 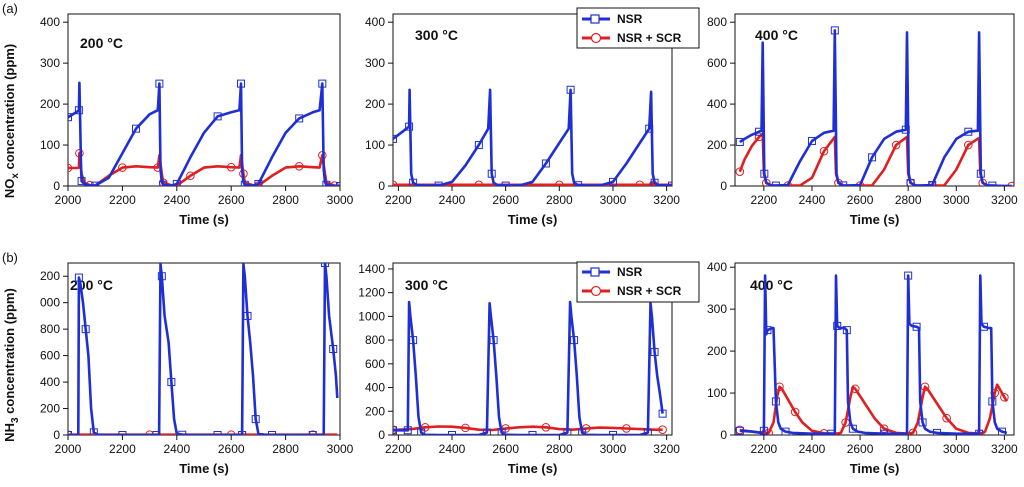 I want to click on y-tick-label: 1400, so click(x=371, y=269).